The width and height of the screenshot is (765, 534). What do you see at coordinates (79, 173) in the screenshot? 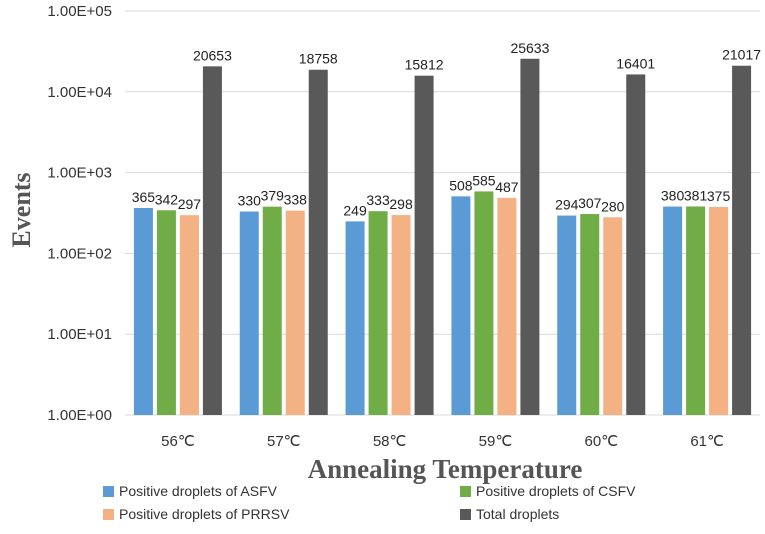
I see `y-tick-label: 1.00E+03` at bounding box center [79, 173].